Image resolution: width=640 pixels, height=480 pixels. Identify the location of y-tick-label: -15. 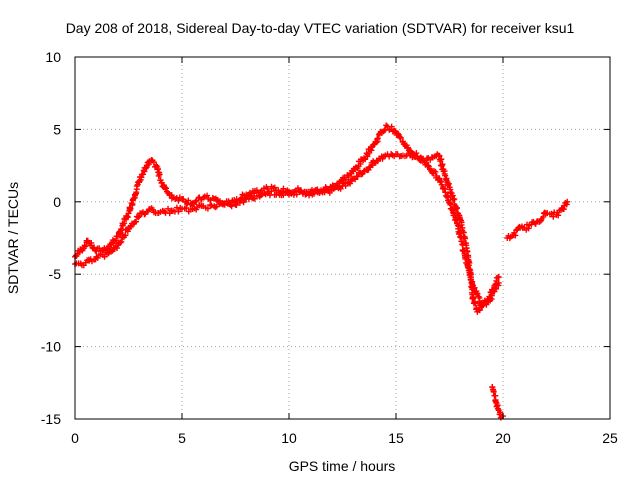
(51, 419).